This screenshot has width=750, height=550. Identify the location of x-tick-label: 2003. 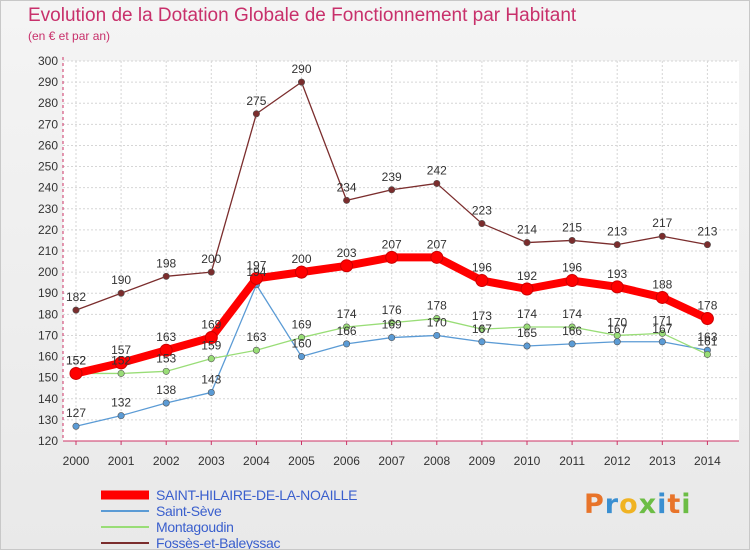
(211, 461).